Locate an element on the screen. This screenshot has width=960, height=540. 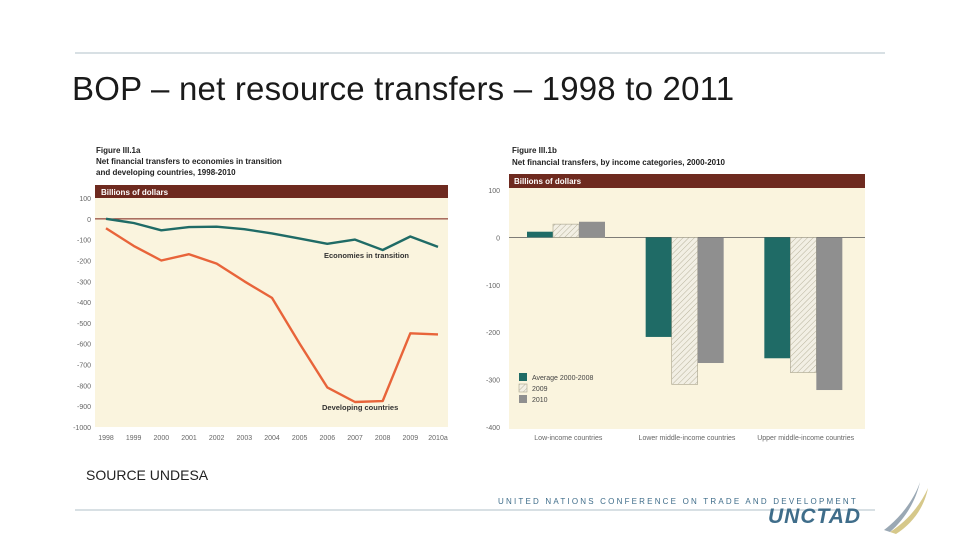
y-tick-label: -800 is located at coordinates (84, 386).